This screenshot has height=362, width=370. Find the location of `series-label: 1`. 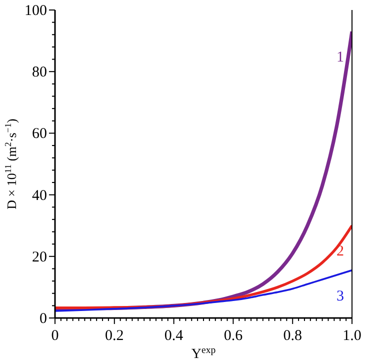

series-label: 1 is located at coordinates (340, 58).